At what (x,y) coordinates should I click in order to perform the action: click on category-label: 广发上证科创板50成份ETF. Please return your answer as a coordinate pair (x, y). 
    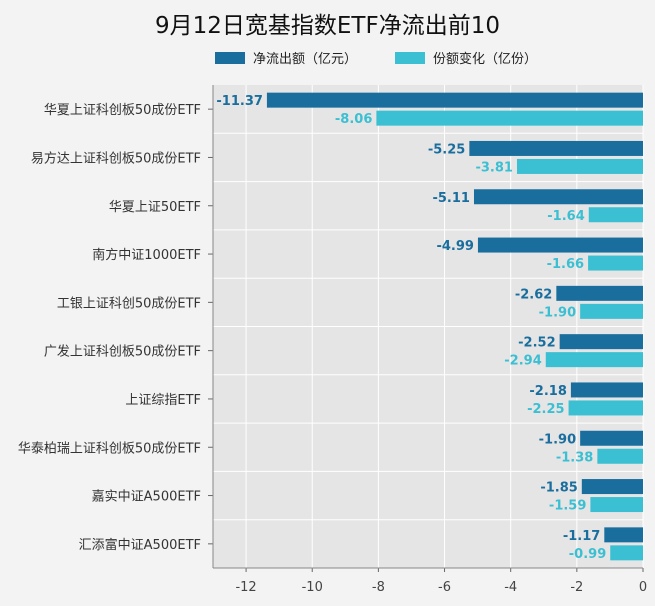
    Looking at the image, I should click on (122, 352).